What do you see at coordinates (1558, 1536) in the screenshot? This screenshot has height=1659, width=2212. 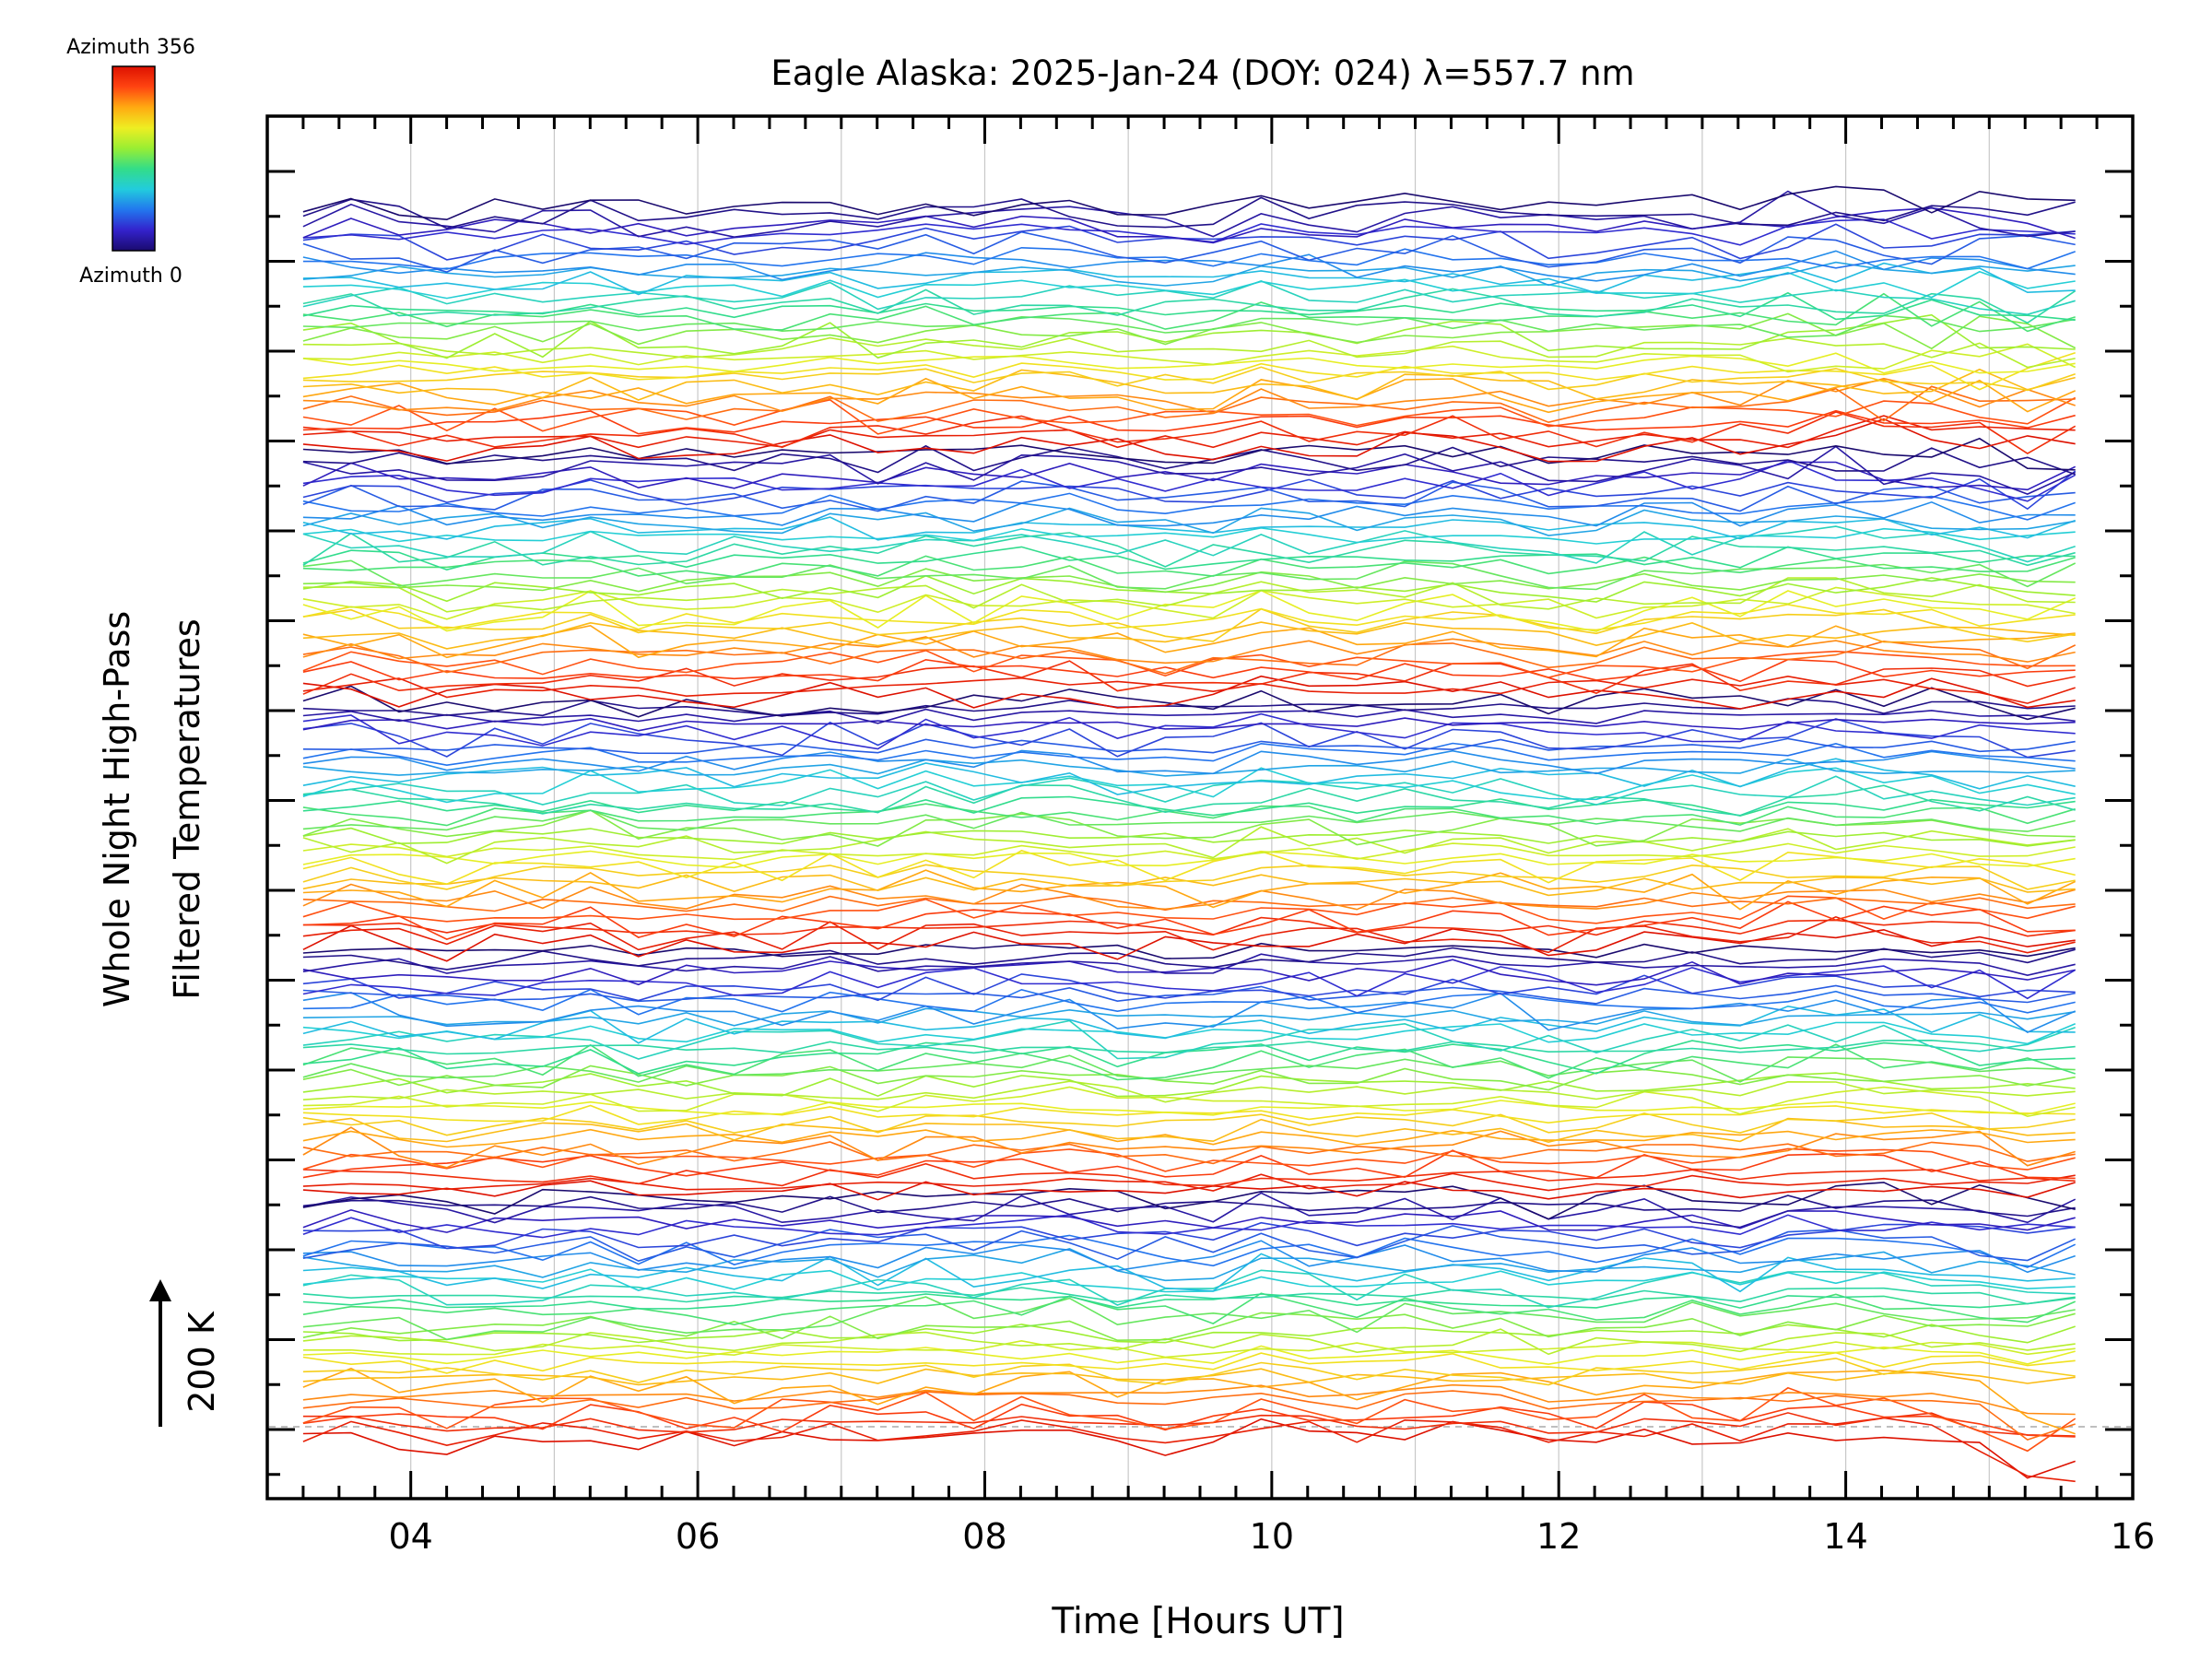 I see `x-tick-label: 12` at bounding box center [1558, 1536].